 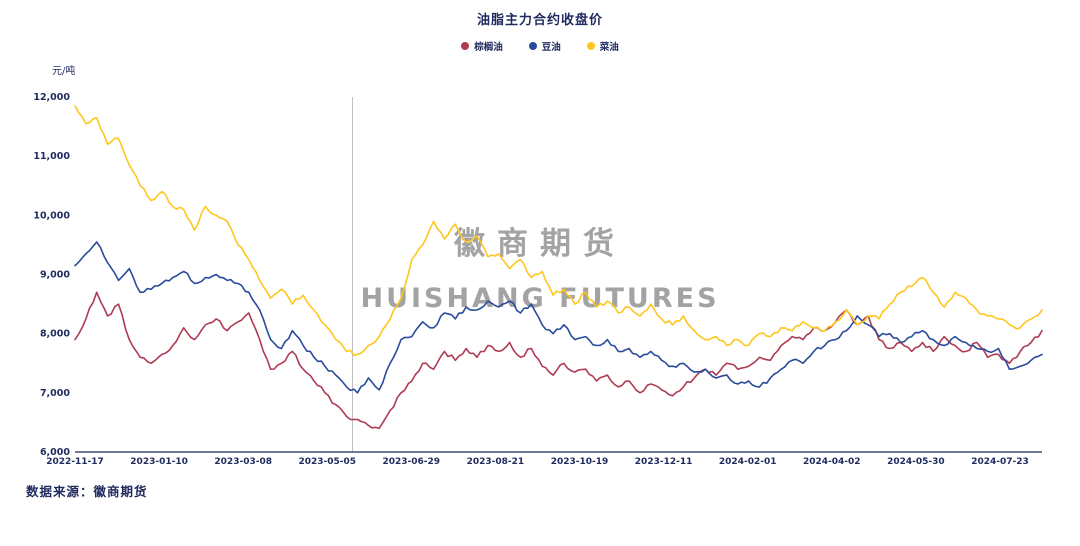 What do you see at coordinates (55, 393) in the screenshot?
I see `y-tick-label: 7,000` at bounding box center [55, 393].